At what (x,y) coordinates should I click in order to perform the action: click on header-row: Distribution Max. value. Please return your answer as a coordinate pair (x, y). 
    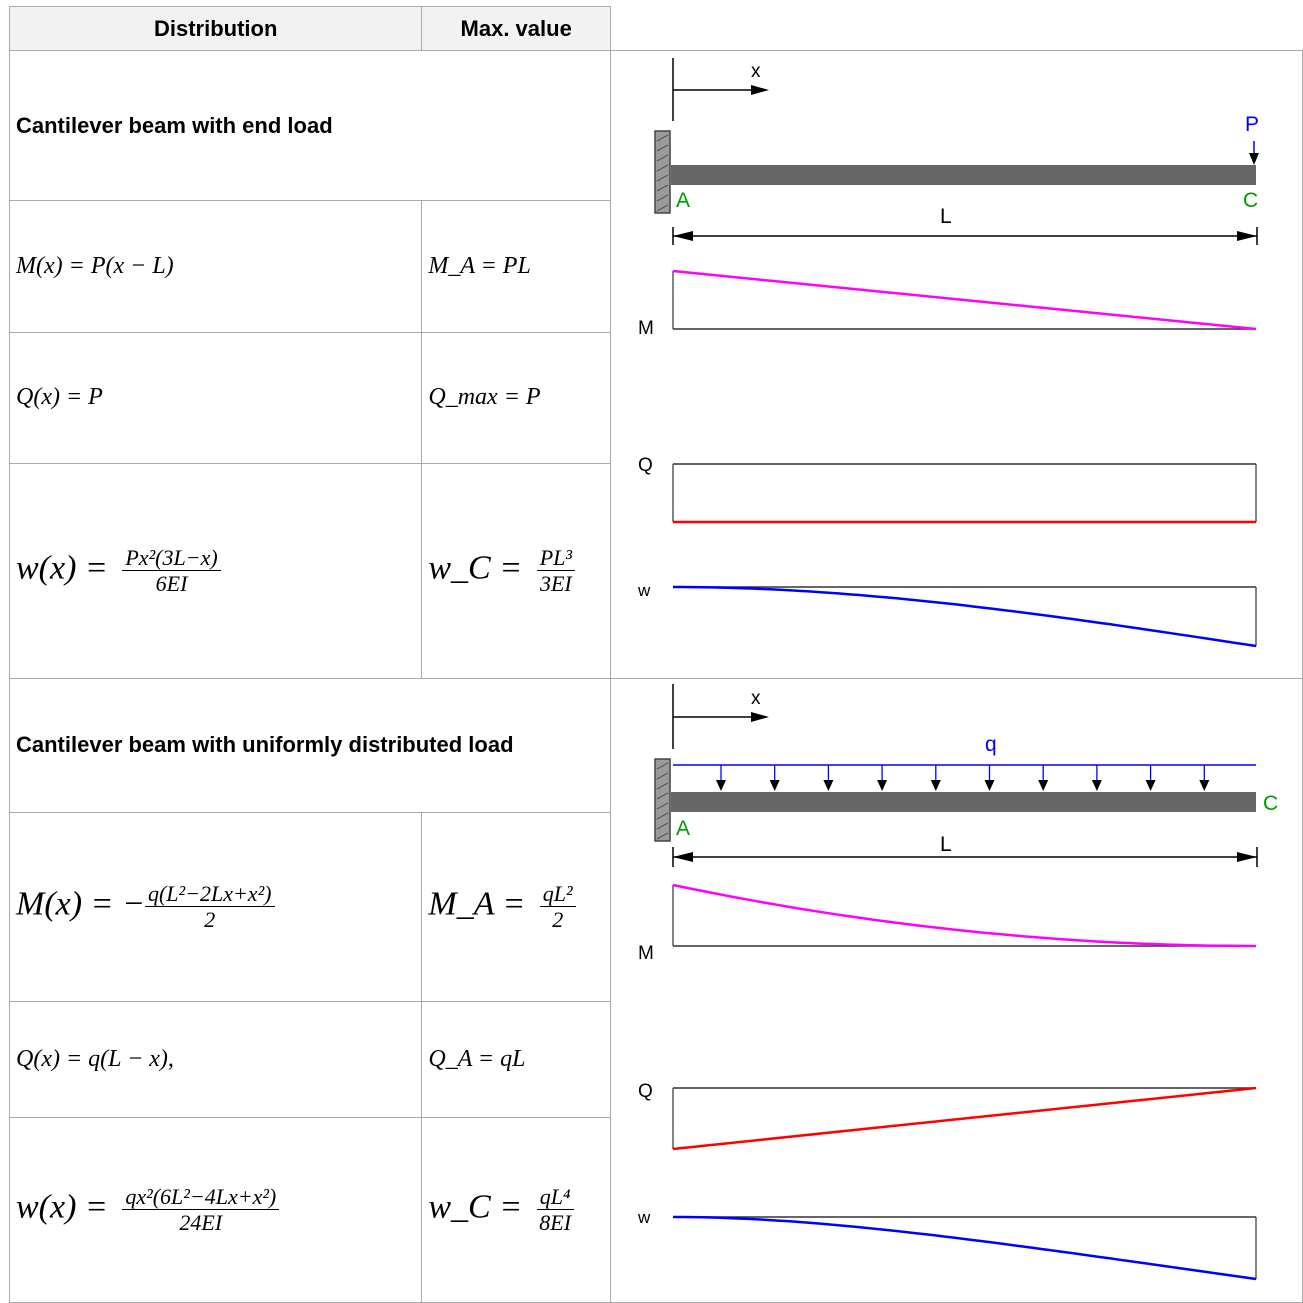
    Looking at the image, I should click on (655, 28).